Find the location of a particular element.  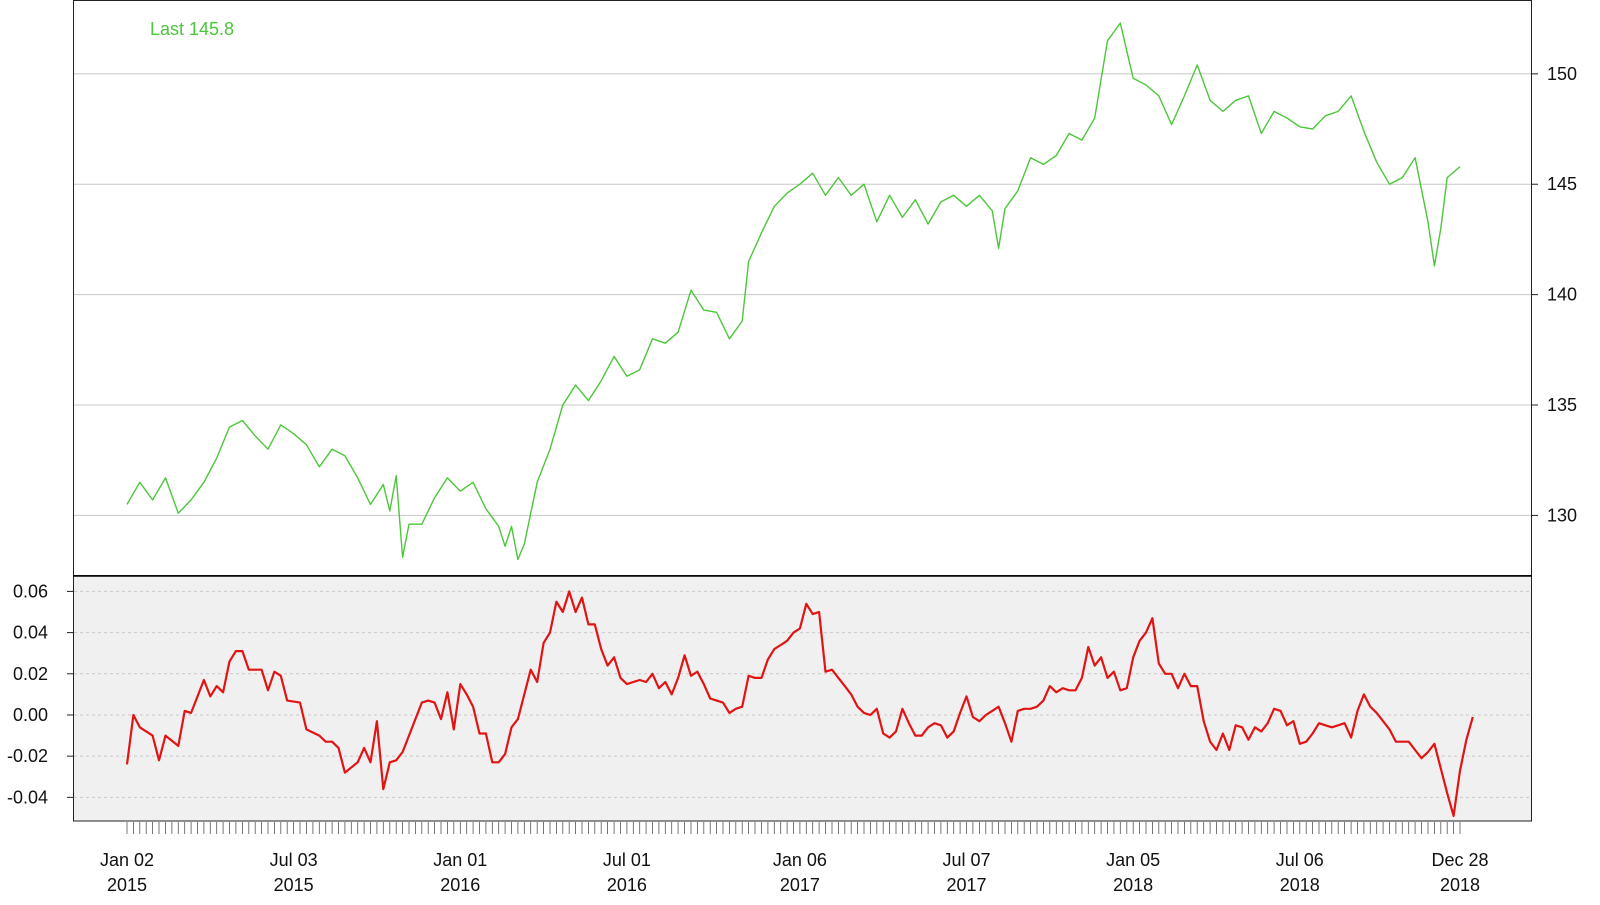

lower-y-axis: -0.04 -0.02 0.00 0.02 0.04 0.06 is located at coordinates (40, 694).